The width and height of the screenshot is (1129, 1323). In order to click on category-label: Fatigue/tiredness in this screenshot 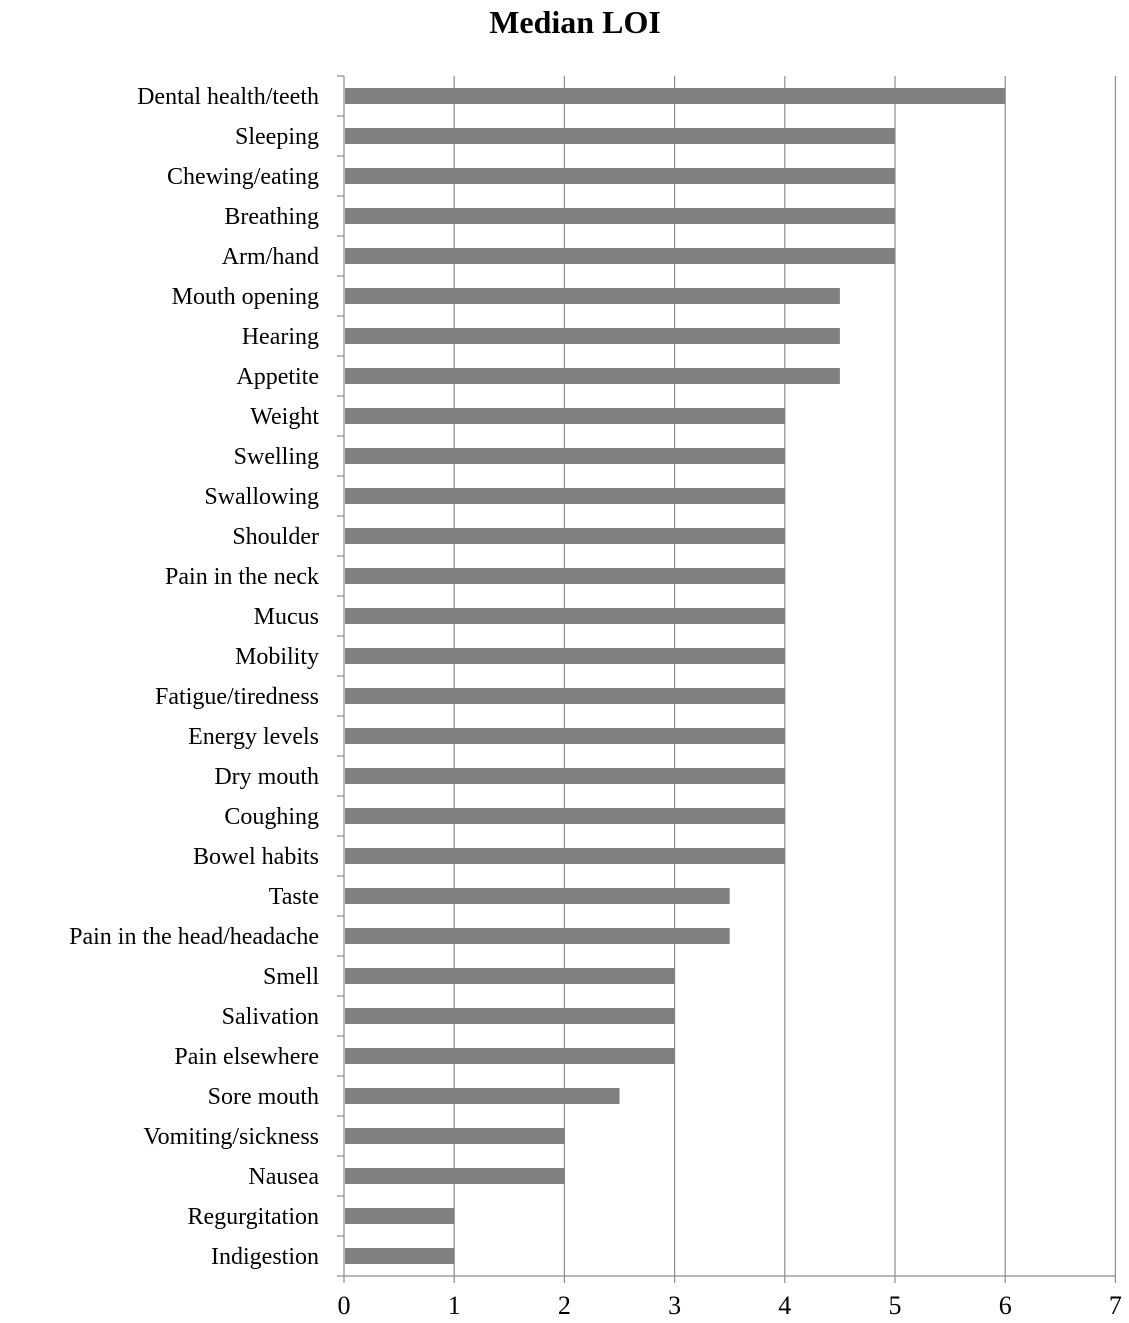, I will do `click(237, 697)`.